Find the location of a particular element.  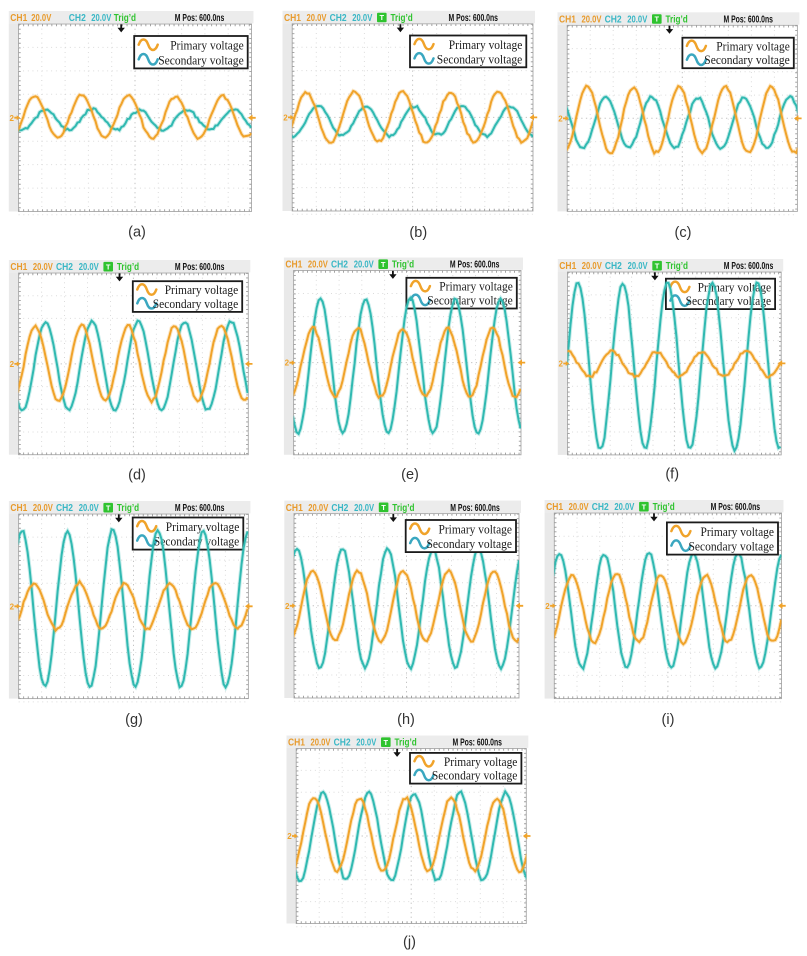

svg-text: (b) is located at coordinates (418, 233).